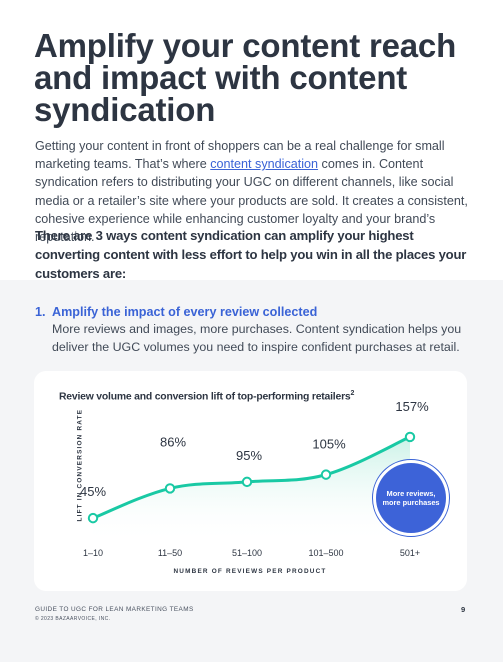  What do you see at coordinates (463, 609) in the screenshot?
I see `page-number: 9` at bounding box center [463, 609].